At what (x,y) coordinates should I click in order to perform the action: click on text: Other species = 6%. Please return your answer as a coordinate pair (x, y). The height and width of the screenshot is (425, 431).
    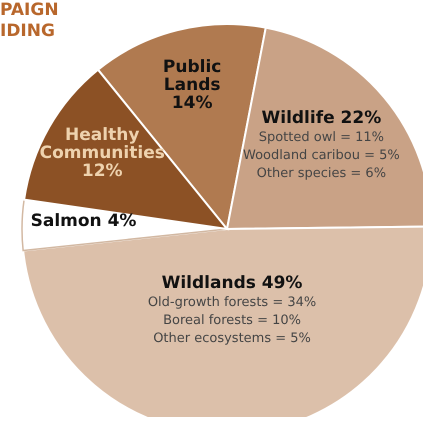
    Looking at the image, I should click on (321, 174).